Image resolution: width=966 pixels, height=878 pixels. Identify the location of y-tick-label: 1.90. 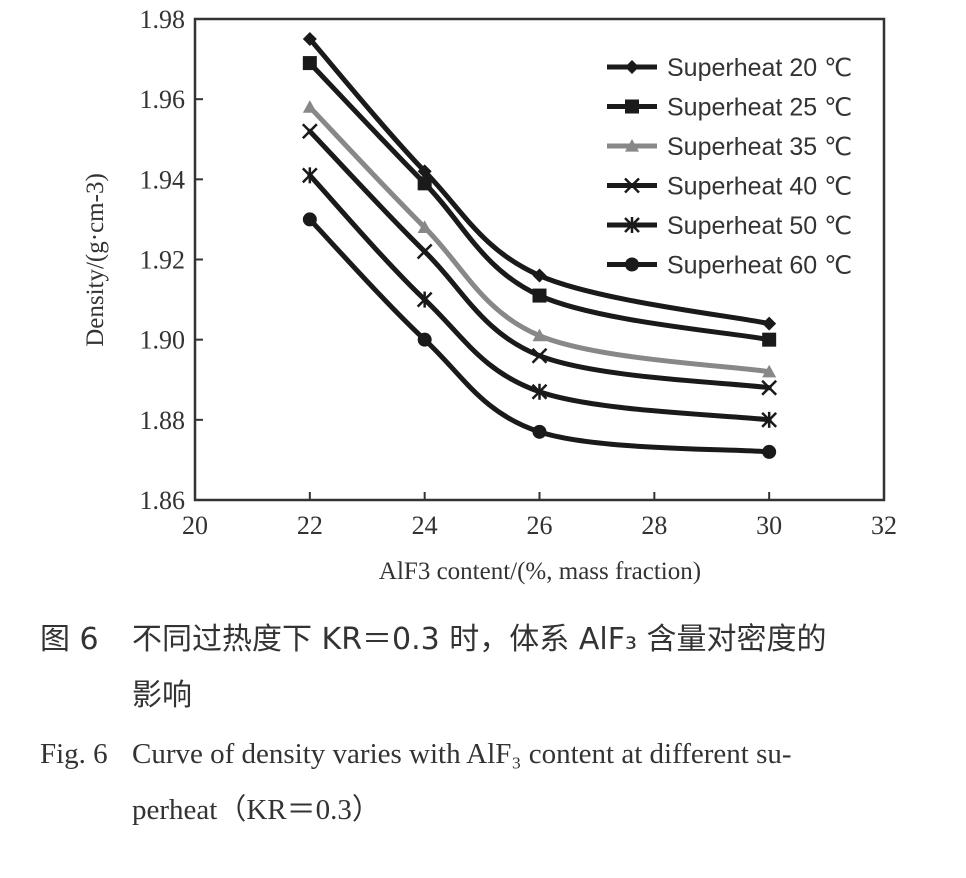
(163, 340).